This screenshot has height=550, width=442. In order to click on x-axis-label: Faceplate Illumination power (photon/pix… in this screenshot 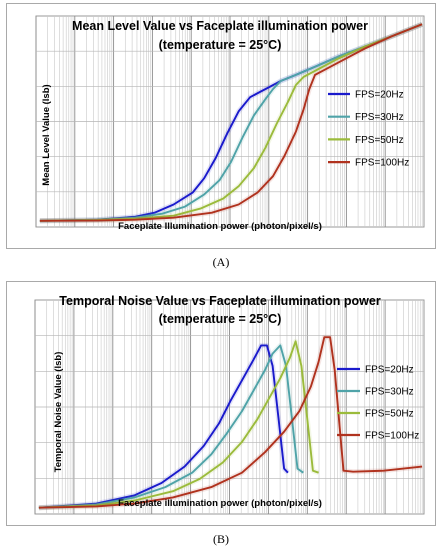, I will do `click(220, 226)`.